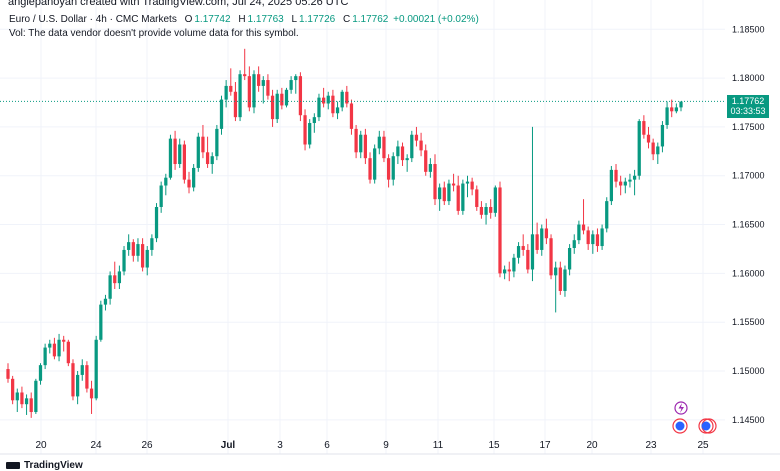  What do you see at coordinates (370, 19) in the screenshot?
I see `close-value: 1.17762` at bounding box center [370, 19].